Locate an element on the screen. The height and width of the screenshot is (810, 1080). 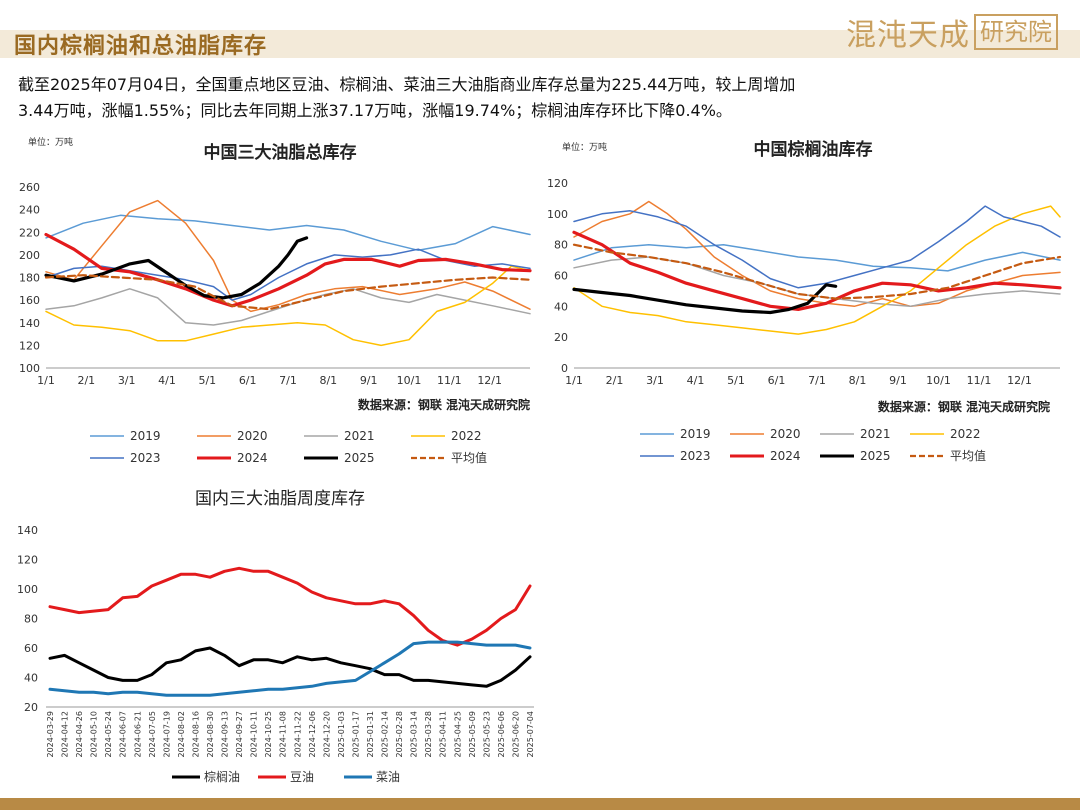
company-logo: 混沌天成 研究院 is located at coordinates (952, 32).